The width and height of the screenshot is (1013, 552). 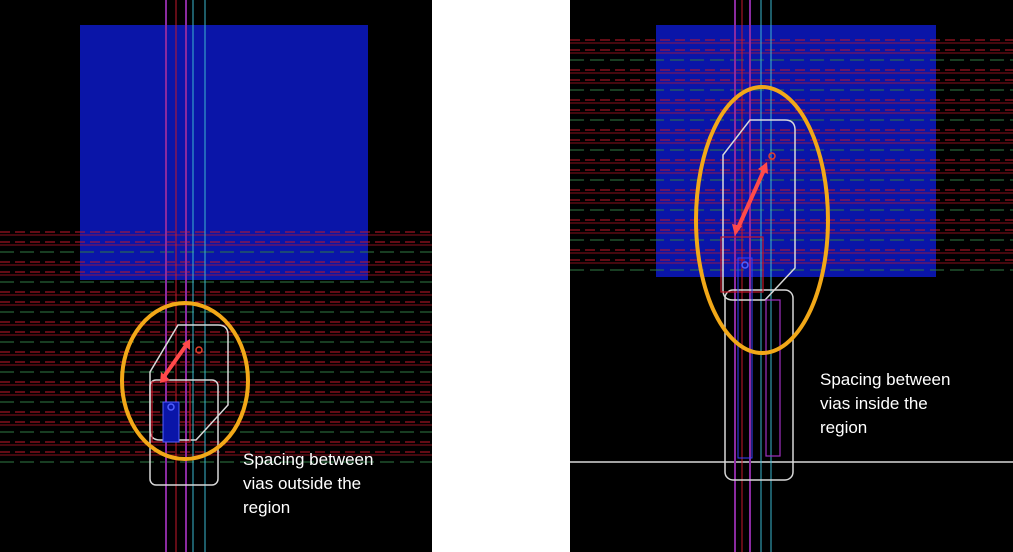 I want to click on vertical-wires, so click(x=753, y=276).